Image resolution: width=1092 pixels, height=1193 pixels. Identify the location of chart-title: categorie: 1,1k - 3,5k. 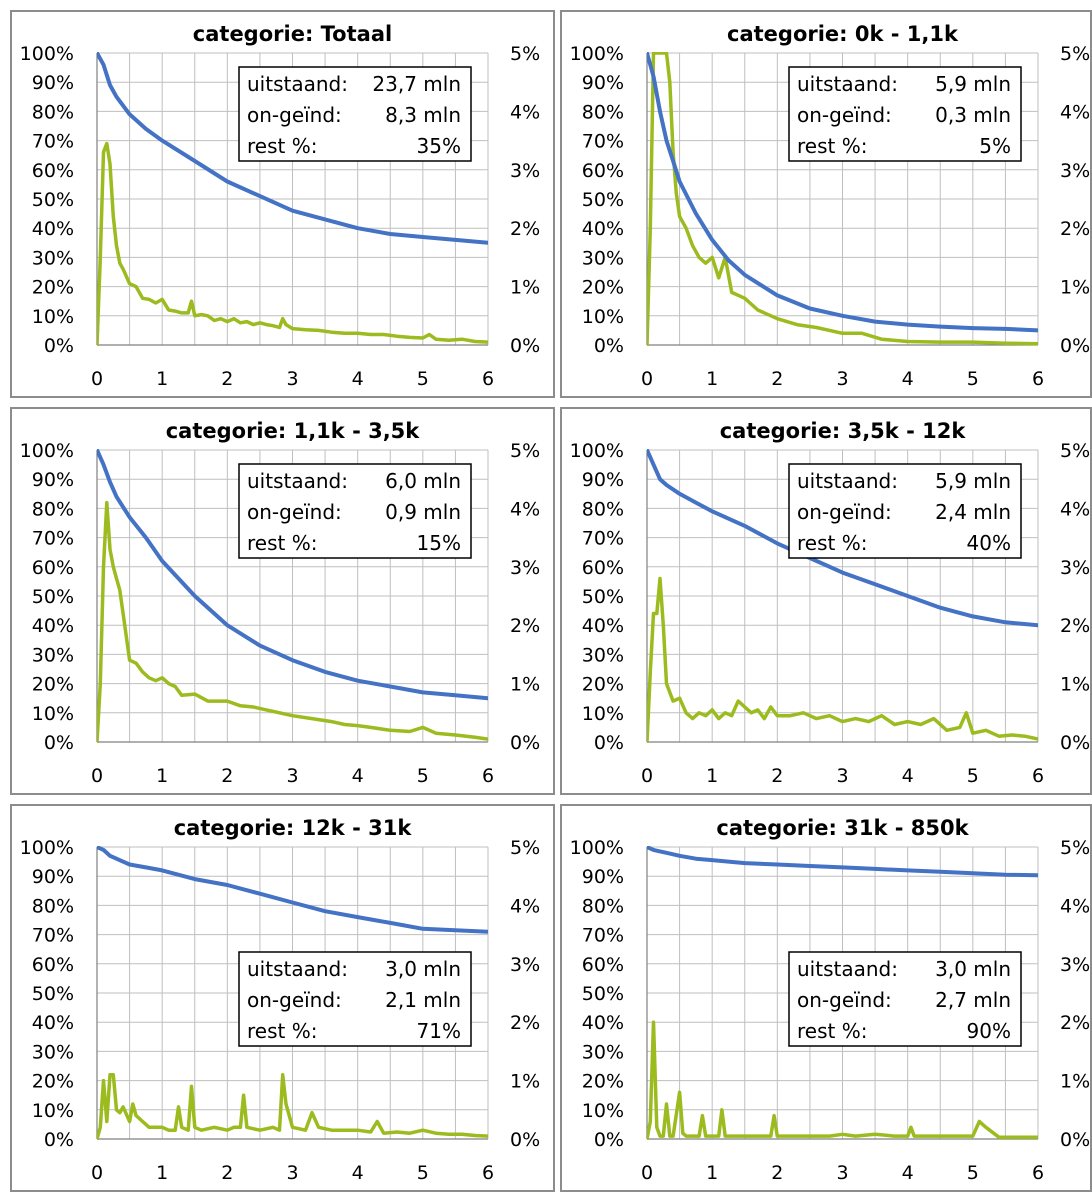
(293, 431).